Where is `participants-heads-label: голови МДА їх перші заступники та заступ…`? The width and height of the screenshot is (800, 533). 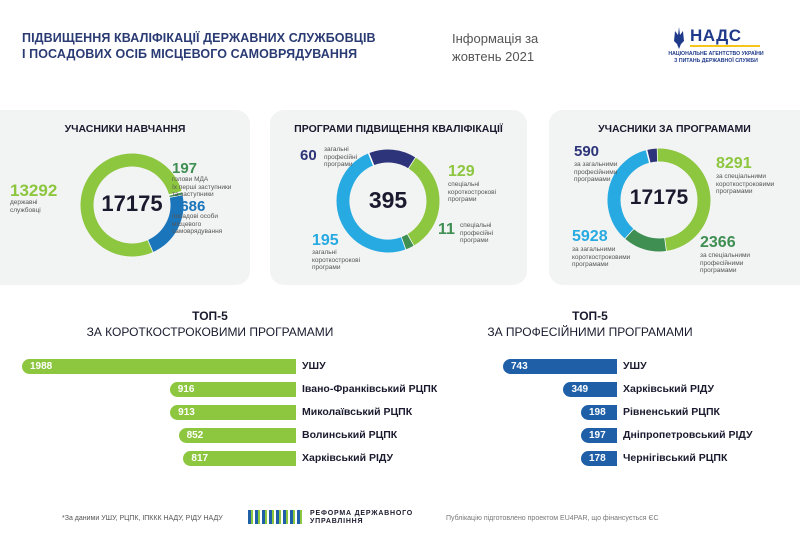
participants-heads-label: голови МДА їх перші заступники та заступ… is located at coordinates (201, 187).